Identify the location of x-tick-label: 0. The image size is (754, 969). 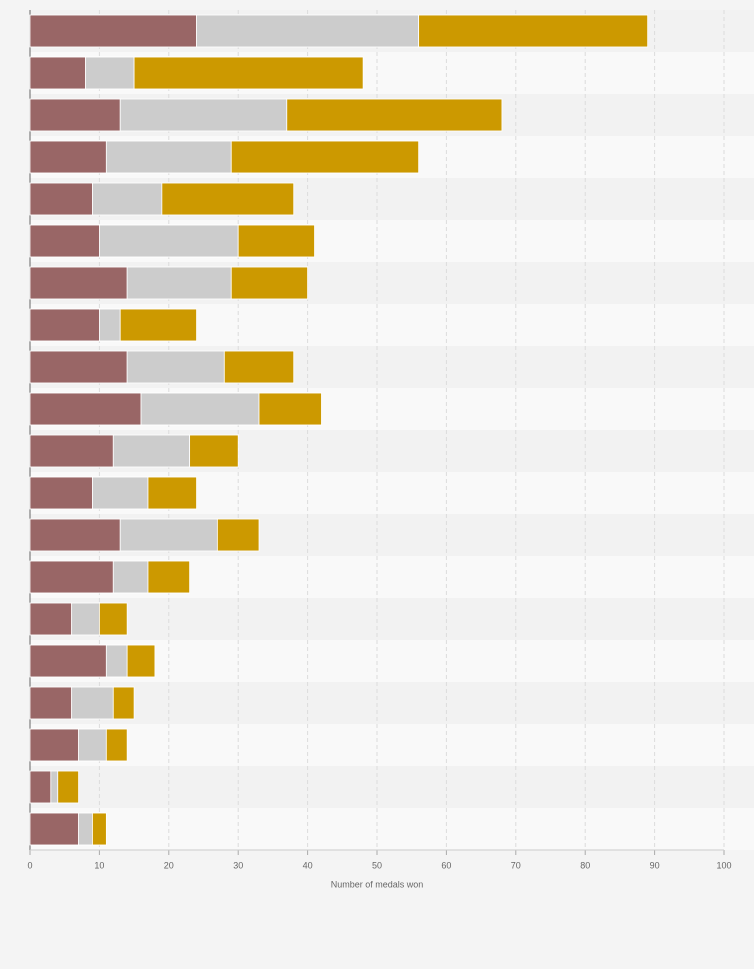
(29, 865).